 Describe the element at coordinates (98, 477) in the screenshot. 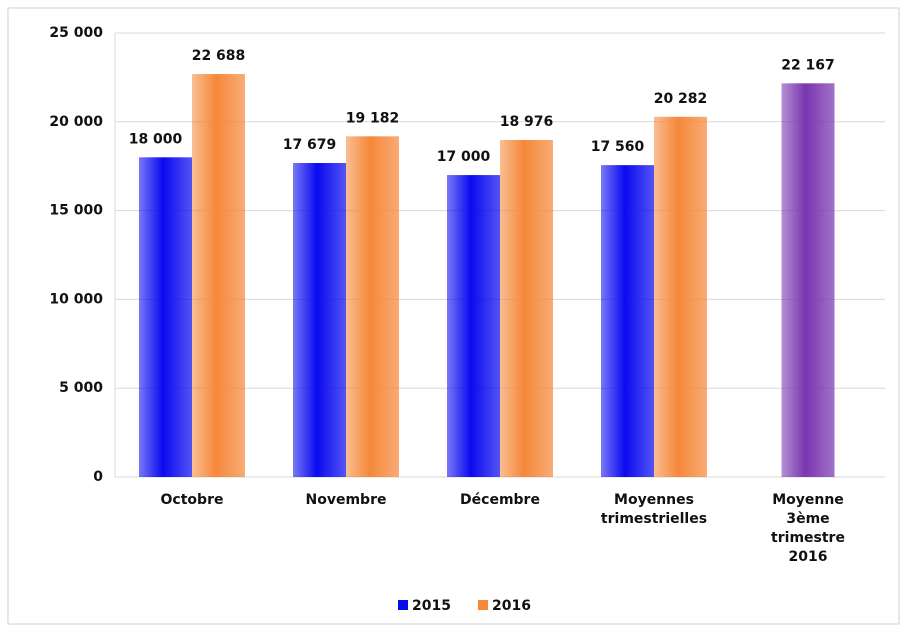

I see `y-tick-label: 0` at that location.